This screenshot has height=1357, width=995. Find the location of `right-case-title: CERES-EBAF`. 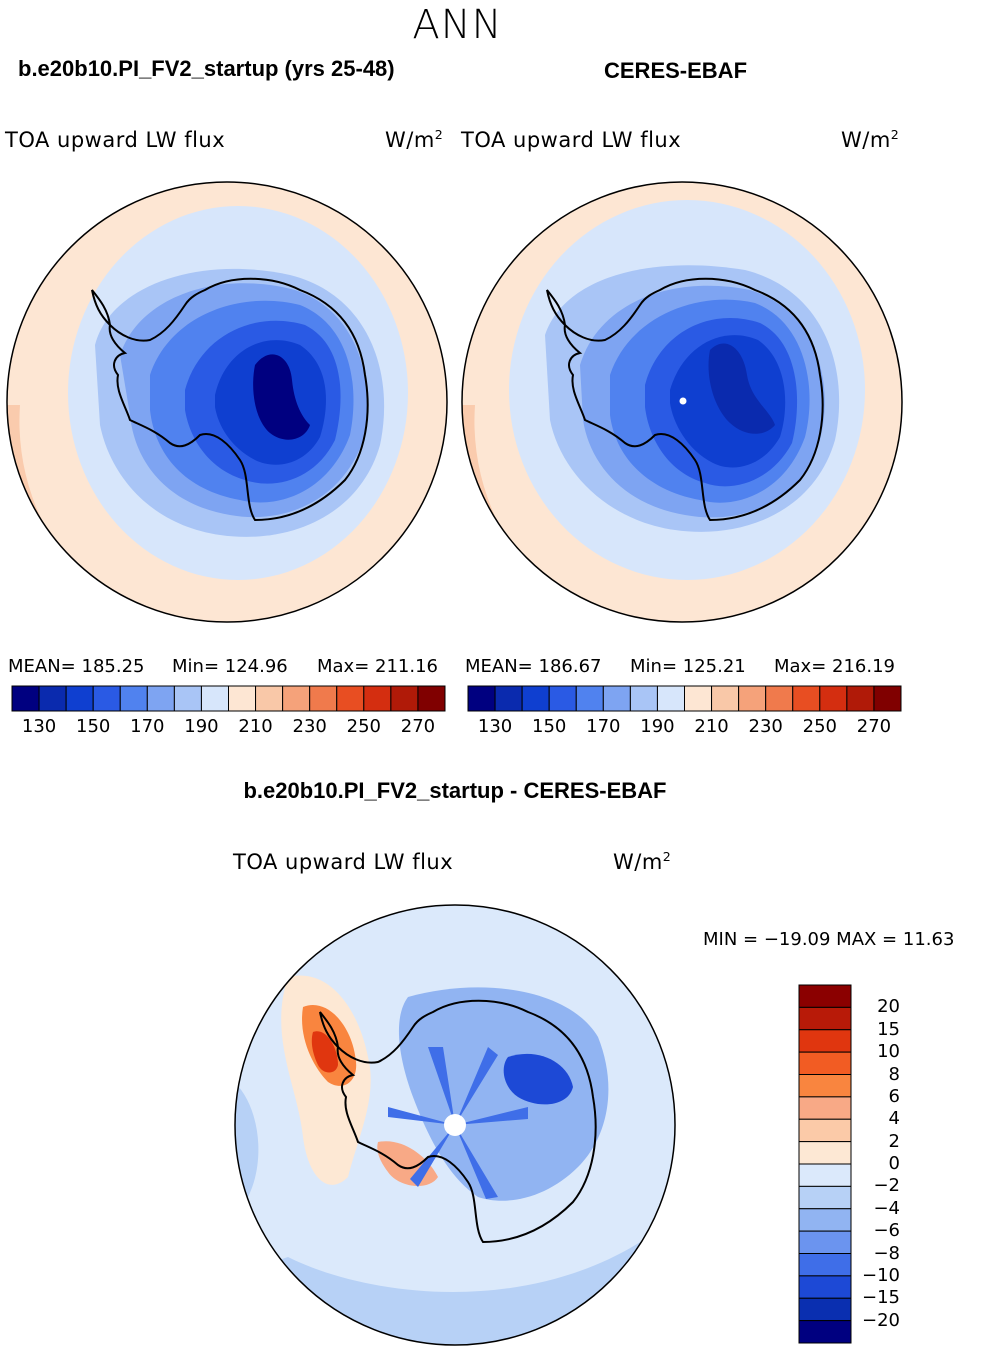

right-case-title: CERES-EBAF is located at coordinates (676, 70).